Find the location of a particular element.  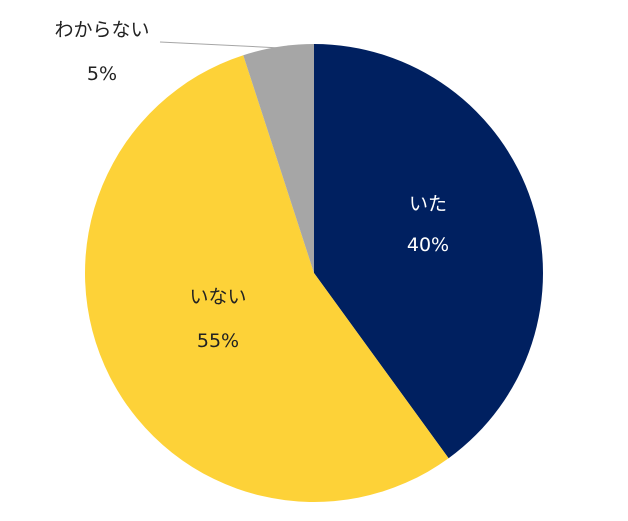

leader-line-wakaranai is located at coordinates (219, 45).